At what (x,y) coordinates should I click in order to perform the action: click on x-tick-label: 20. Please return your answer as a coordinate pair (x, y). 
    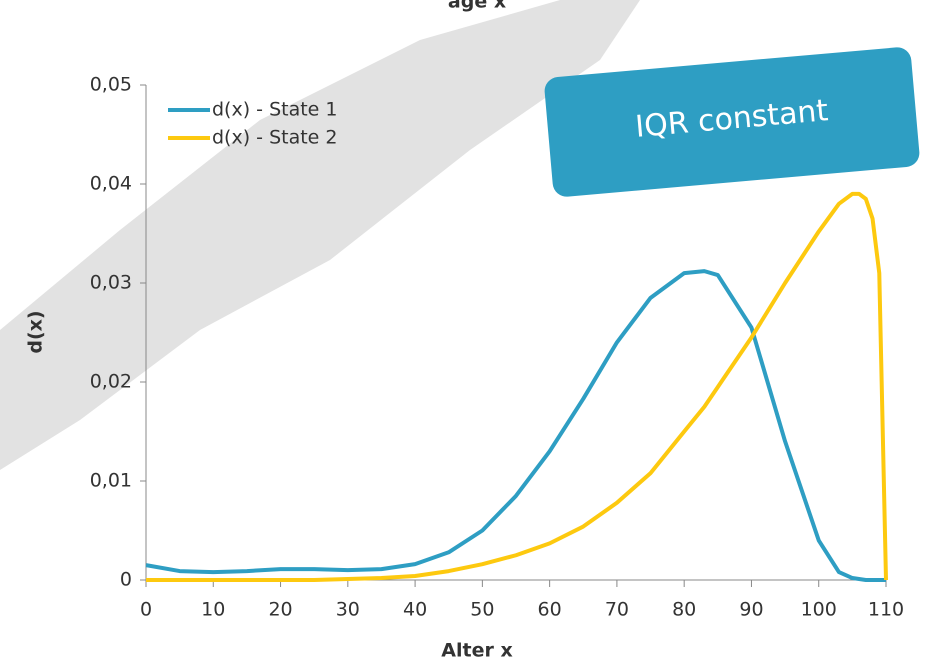
    Looking at the image, I should click on (280, 610).